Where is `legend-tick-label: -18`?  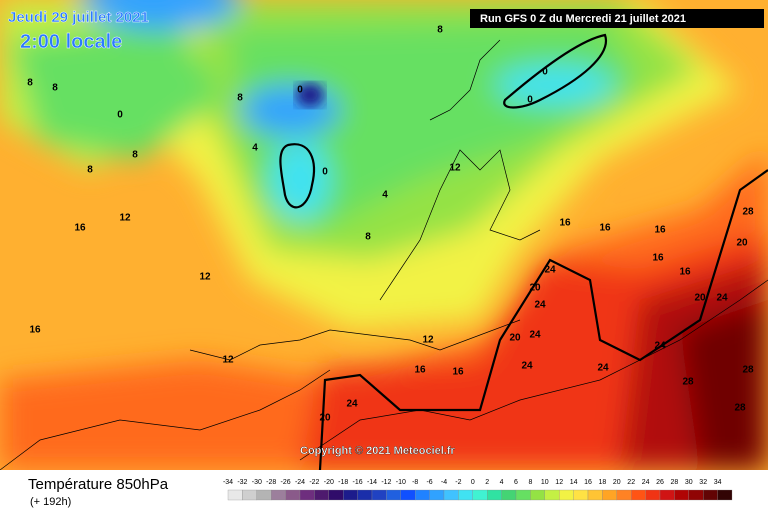
legend-tick-label: -18 is located at coordinates (343, 482).